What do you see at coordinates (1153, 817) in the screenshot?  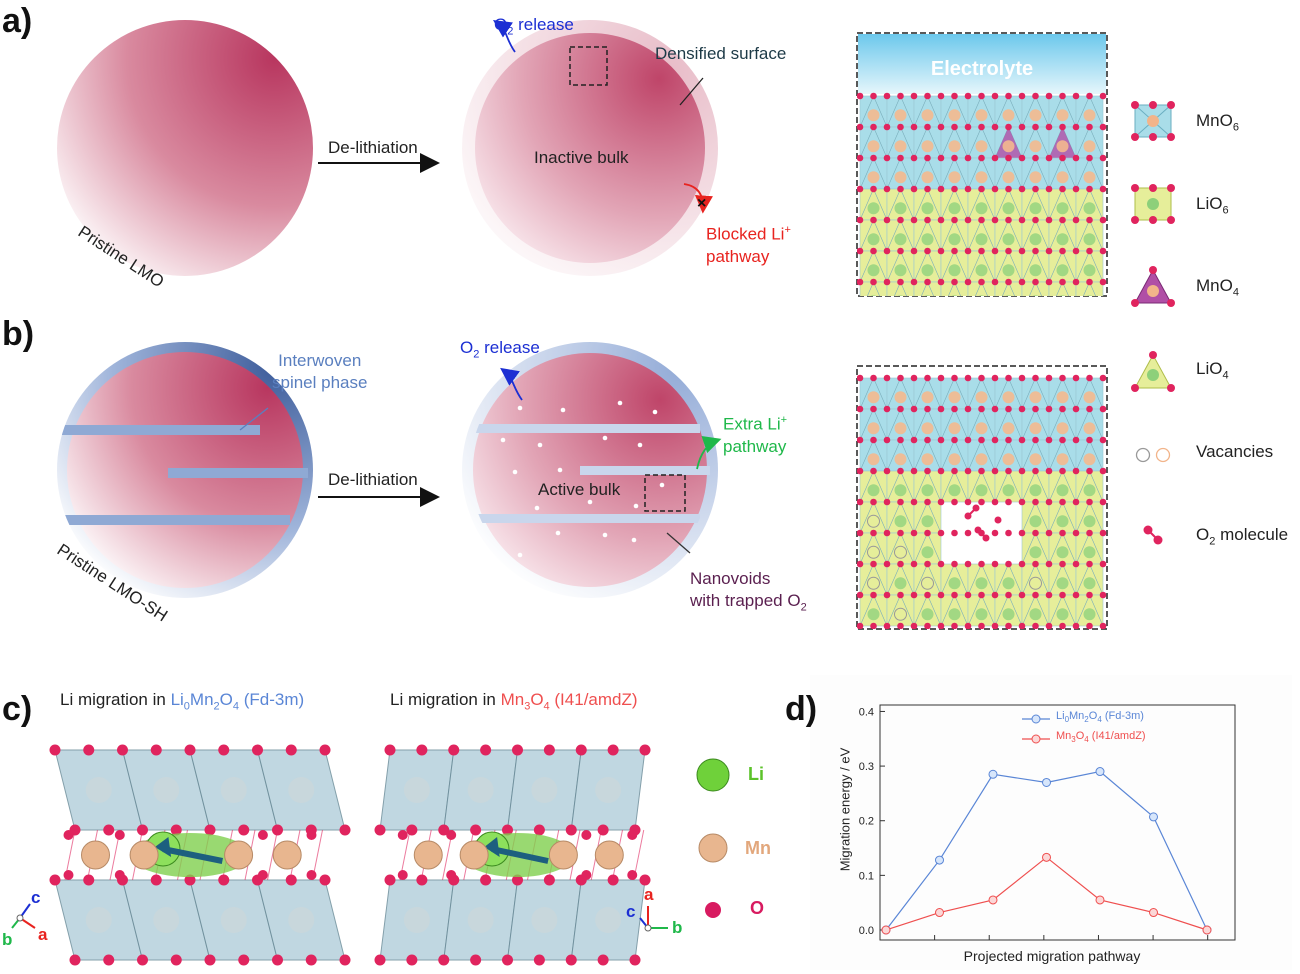 I see `series-1-point` at bounding box center [1153, 817].